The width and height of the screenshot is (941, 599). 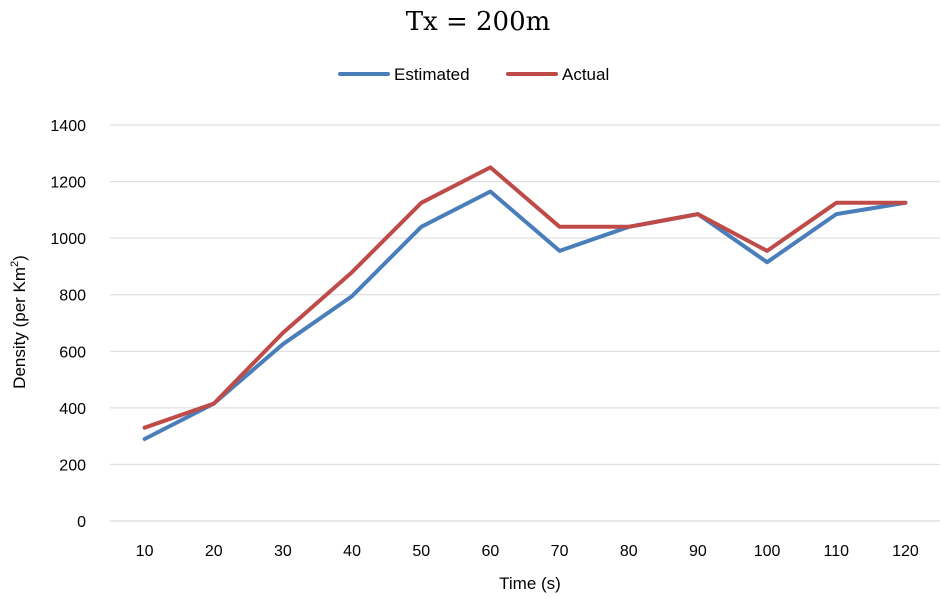 What do you see at coordinates (72, 296) in the screenshot?
I see `y-tick-label: 800` at bounding box center [72, 296].